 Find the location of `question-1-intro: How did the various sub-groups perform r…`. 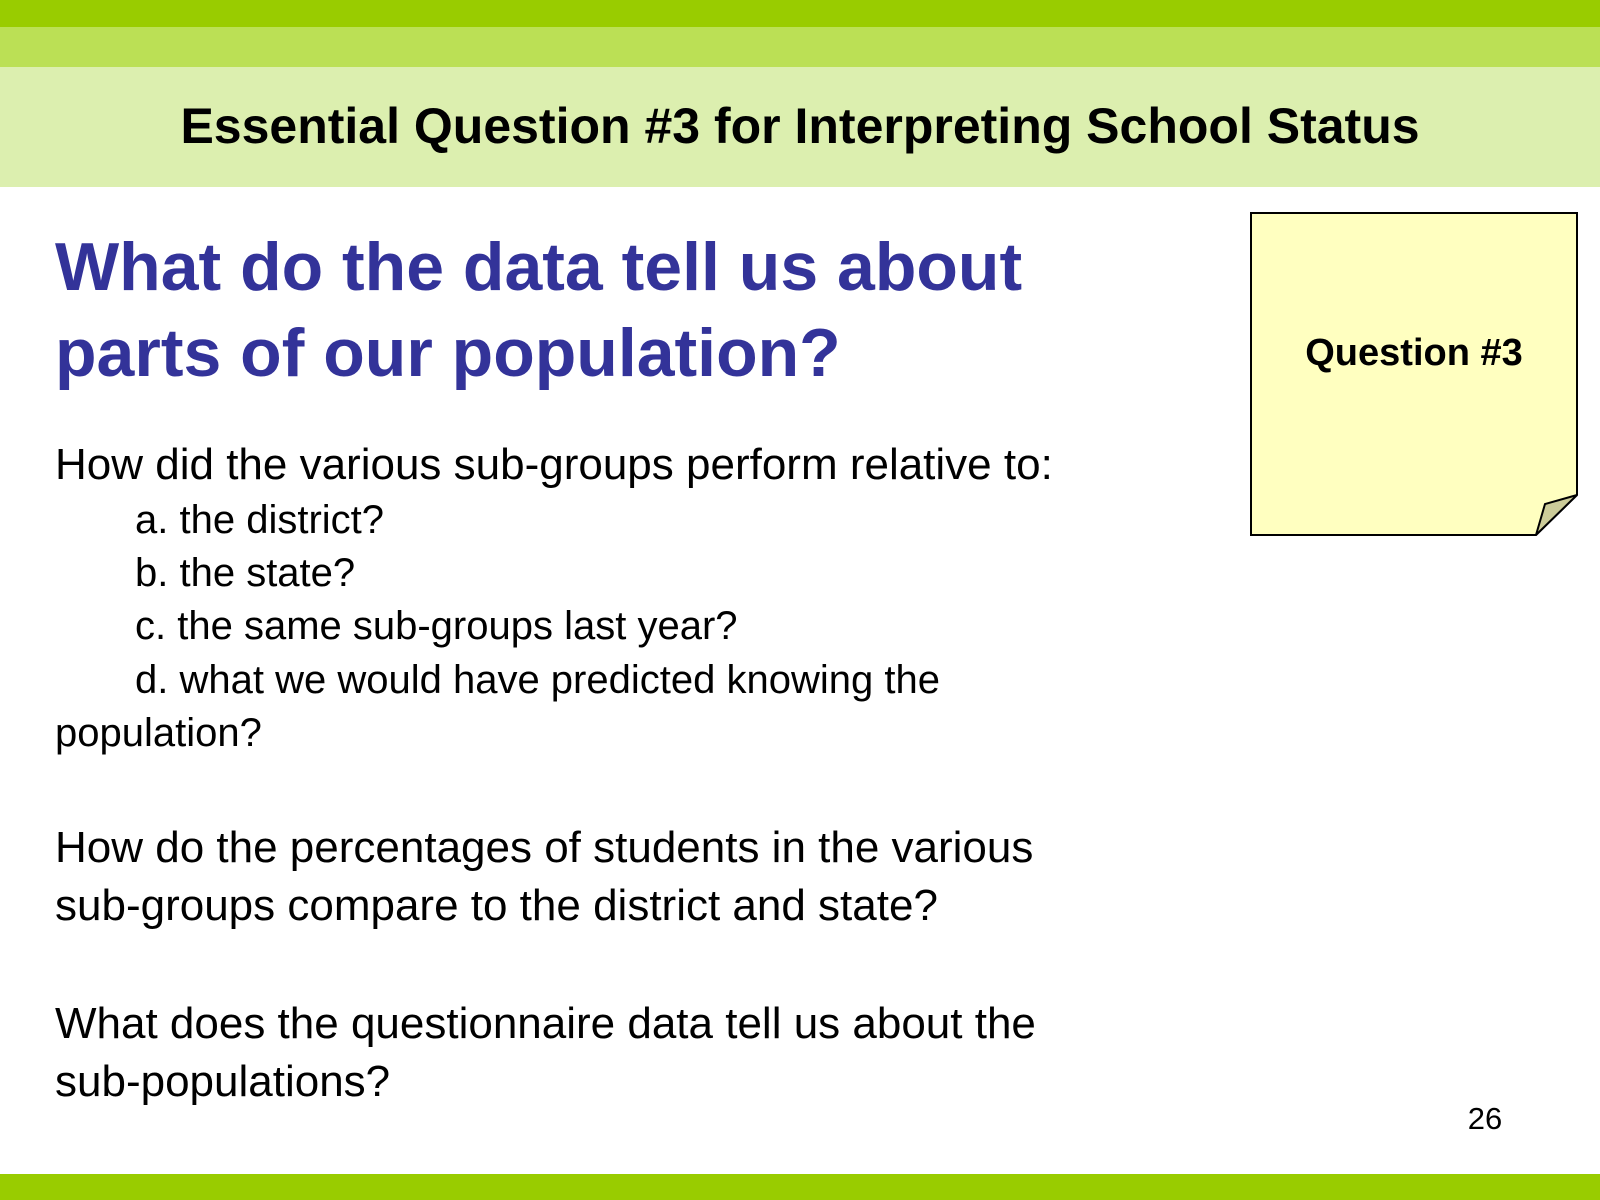

question-1-intro: How did the various sub-groups perform r… is located at coordinates (554, 464).